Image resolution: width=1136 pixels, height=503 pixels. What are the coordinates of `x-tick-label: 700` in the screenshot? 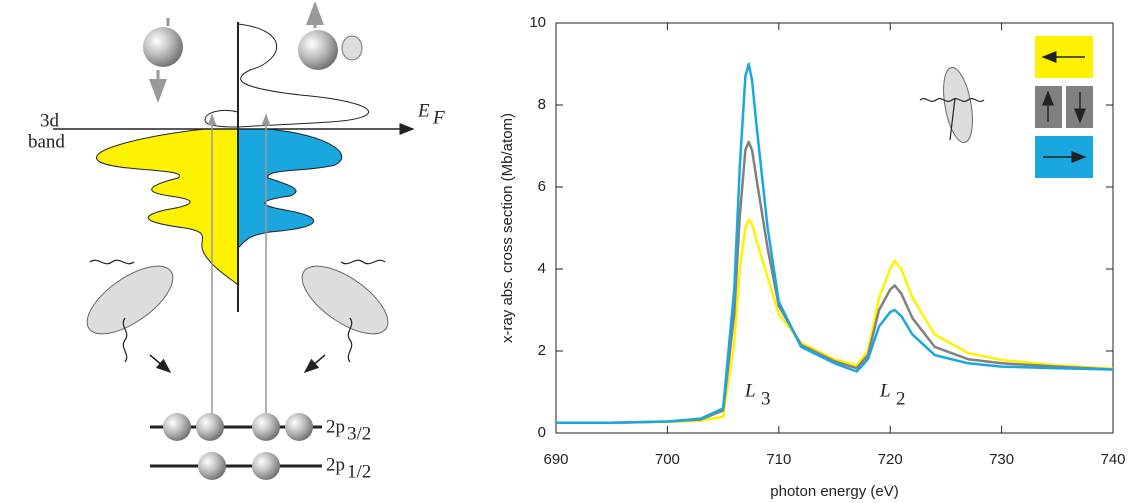 It's located at (667, 459).